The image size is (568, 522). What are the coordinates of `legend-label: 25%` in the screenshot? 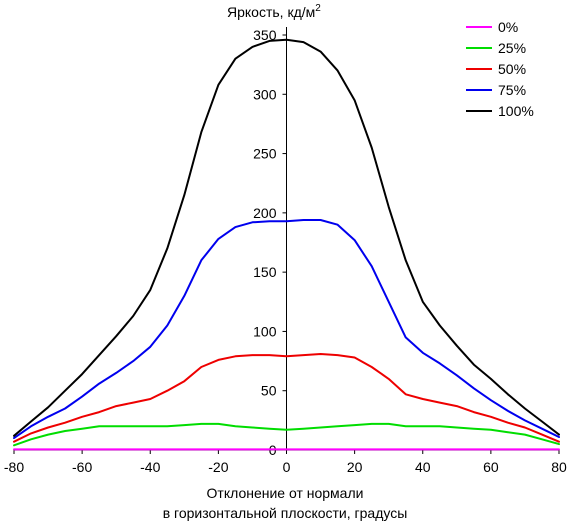 It's located at (512, 48).